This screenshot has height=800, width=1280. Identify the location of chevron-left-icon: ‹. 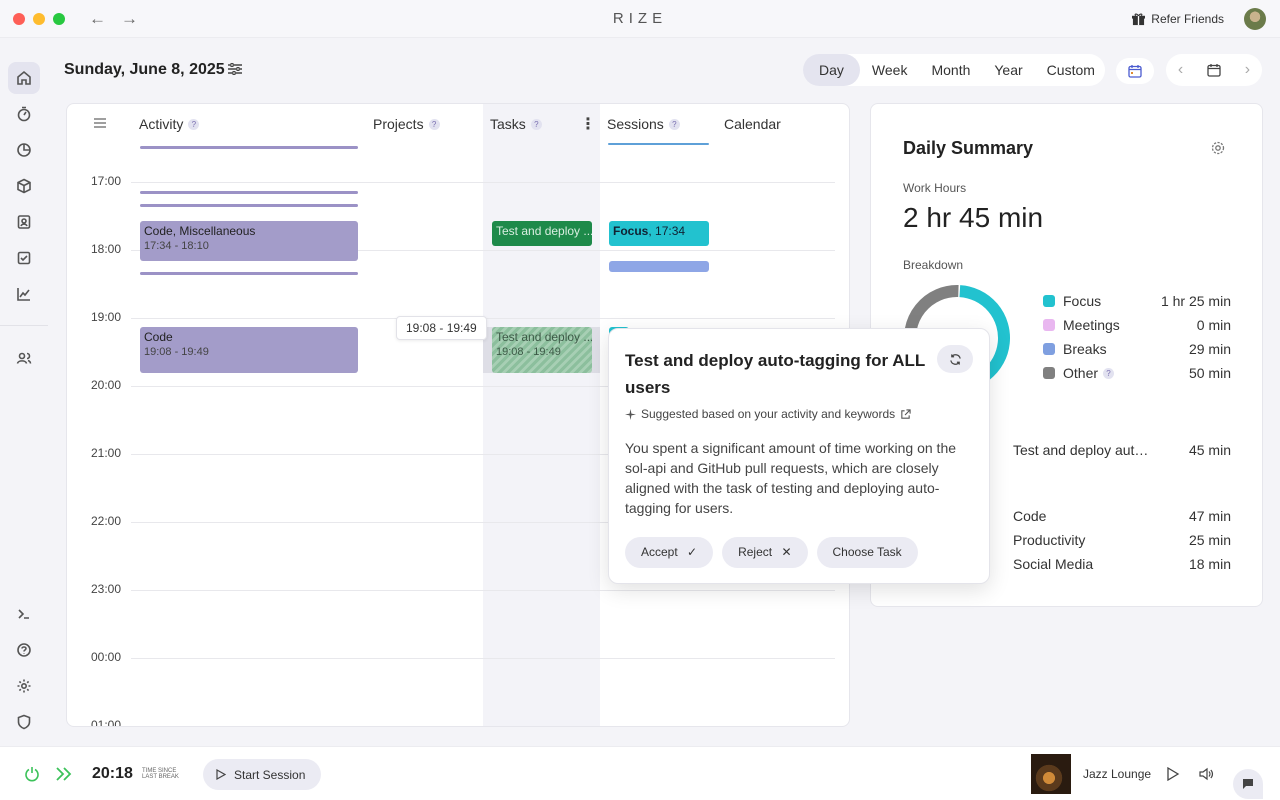
(1180, 69).